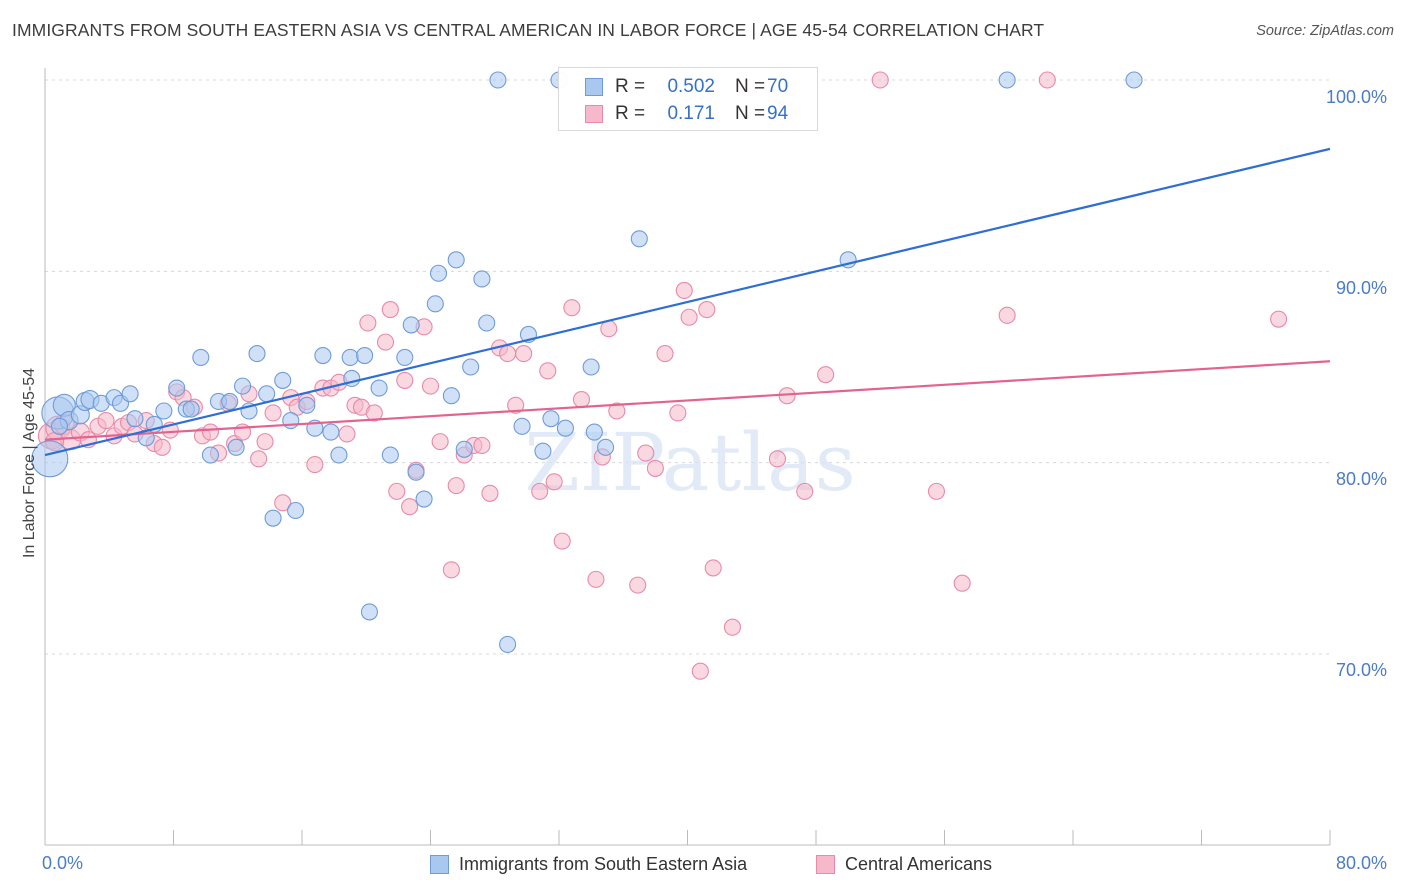  What do you see at coordinates (686, 114) in the screenshot?
I see `legend-row-pink: R = 0.171 N = 94` at bounding box center [686, 114].